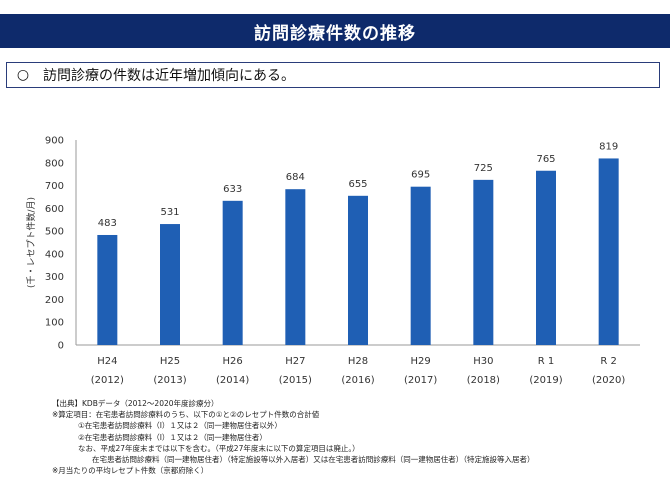 The height and width of the screenshot is (500, 670). I want to click on data-label: 633, so click(232, 189).